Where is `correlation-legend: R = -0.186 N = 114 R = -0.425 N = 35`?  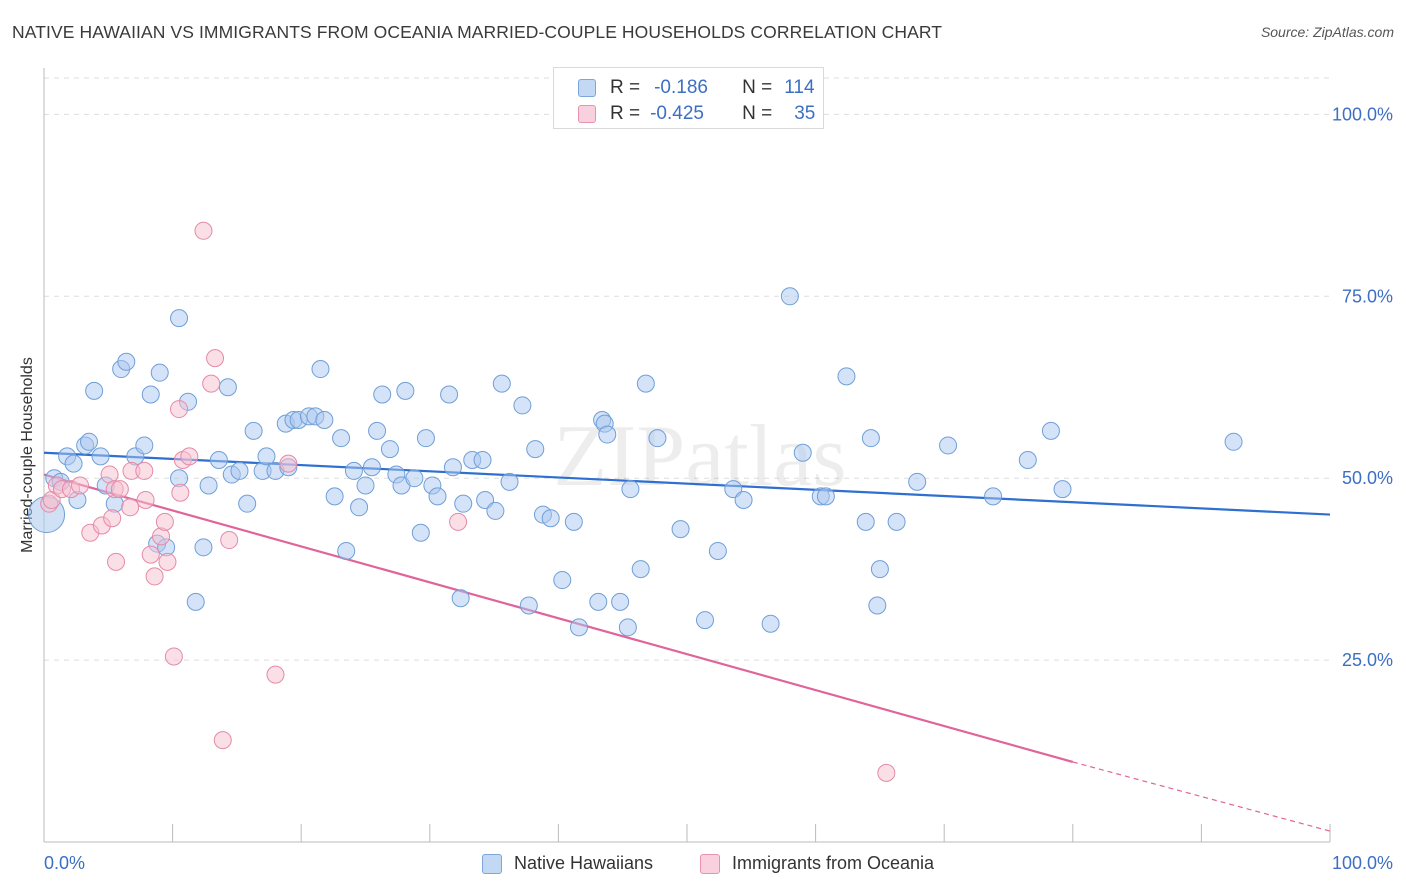
correlation-legend: R = -0.186 N = 114 R = -0.425 N = 35 is located at coordinates (688, 98).